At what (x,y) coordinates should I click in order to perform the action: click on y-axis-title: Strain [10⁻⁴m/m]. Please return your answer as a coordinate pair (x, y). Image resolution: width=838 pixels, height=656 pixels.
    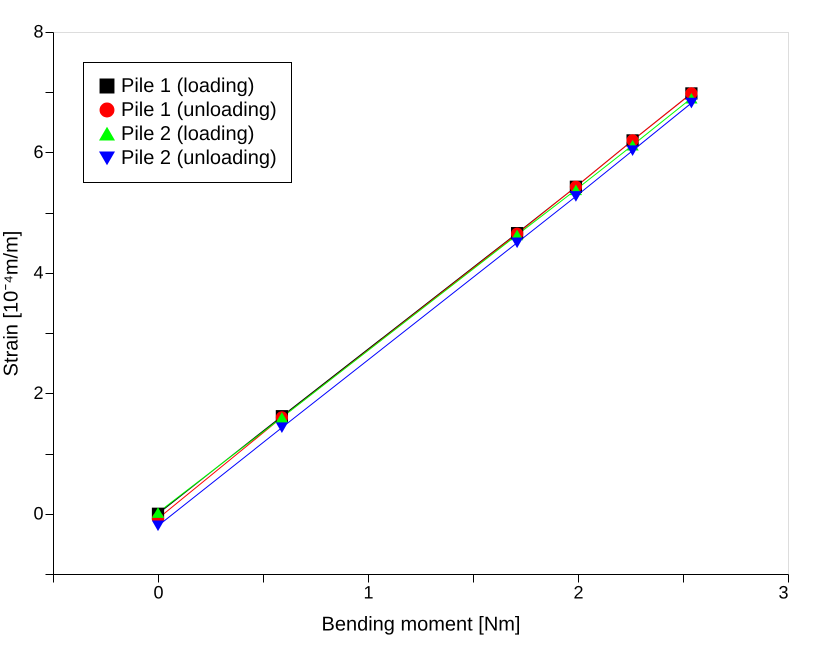
    Looking at the image, I should click on (11, 303).